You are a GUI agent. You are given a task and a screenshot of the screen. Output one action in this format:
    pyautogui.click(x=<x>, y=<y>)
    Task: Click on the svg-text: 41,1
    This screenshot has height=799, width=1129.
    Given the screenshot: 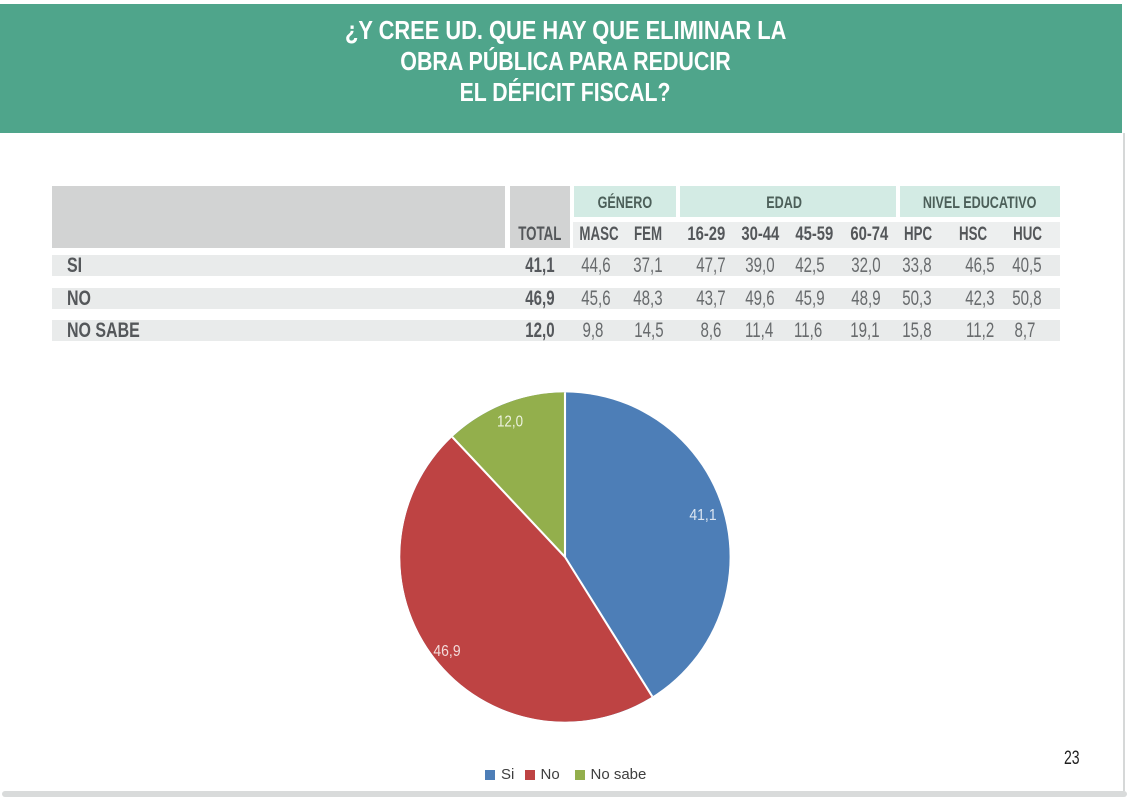 What is the action you would take?
    pyautogui.click(x=702, y=515)
    